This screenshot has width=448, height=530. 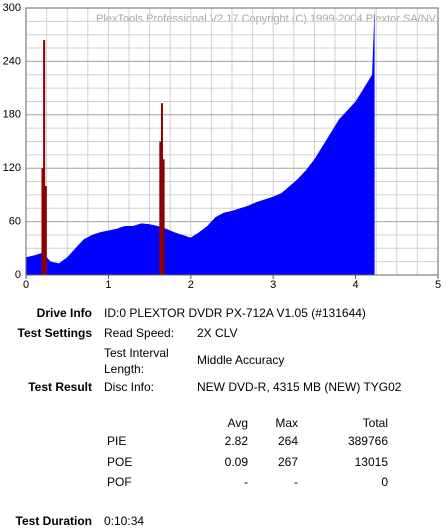 I want to click on label: Drive Info, so click(x=64, y=313).